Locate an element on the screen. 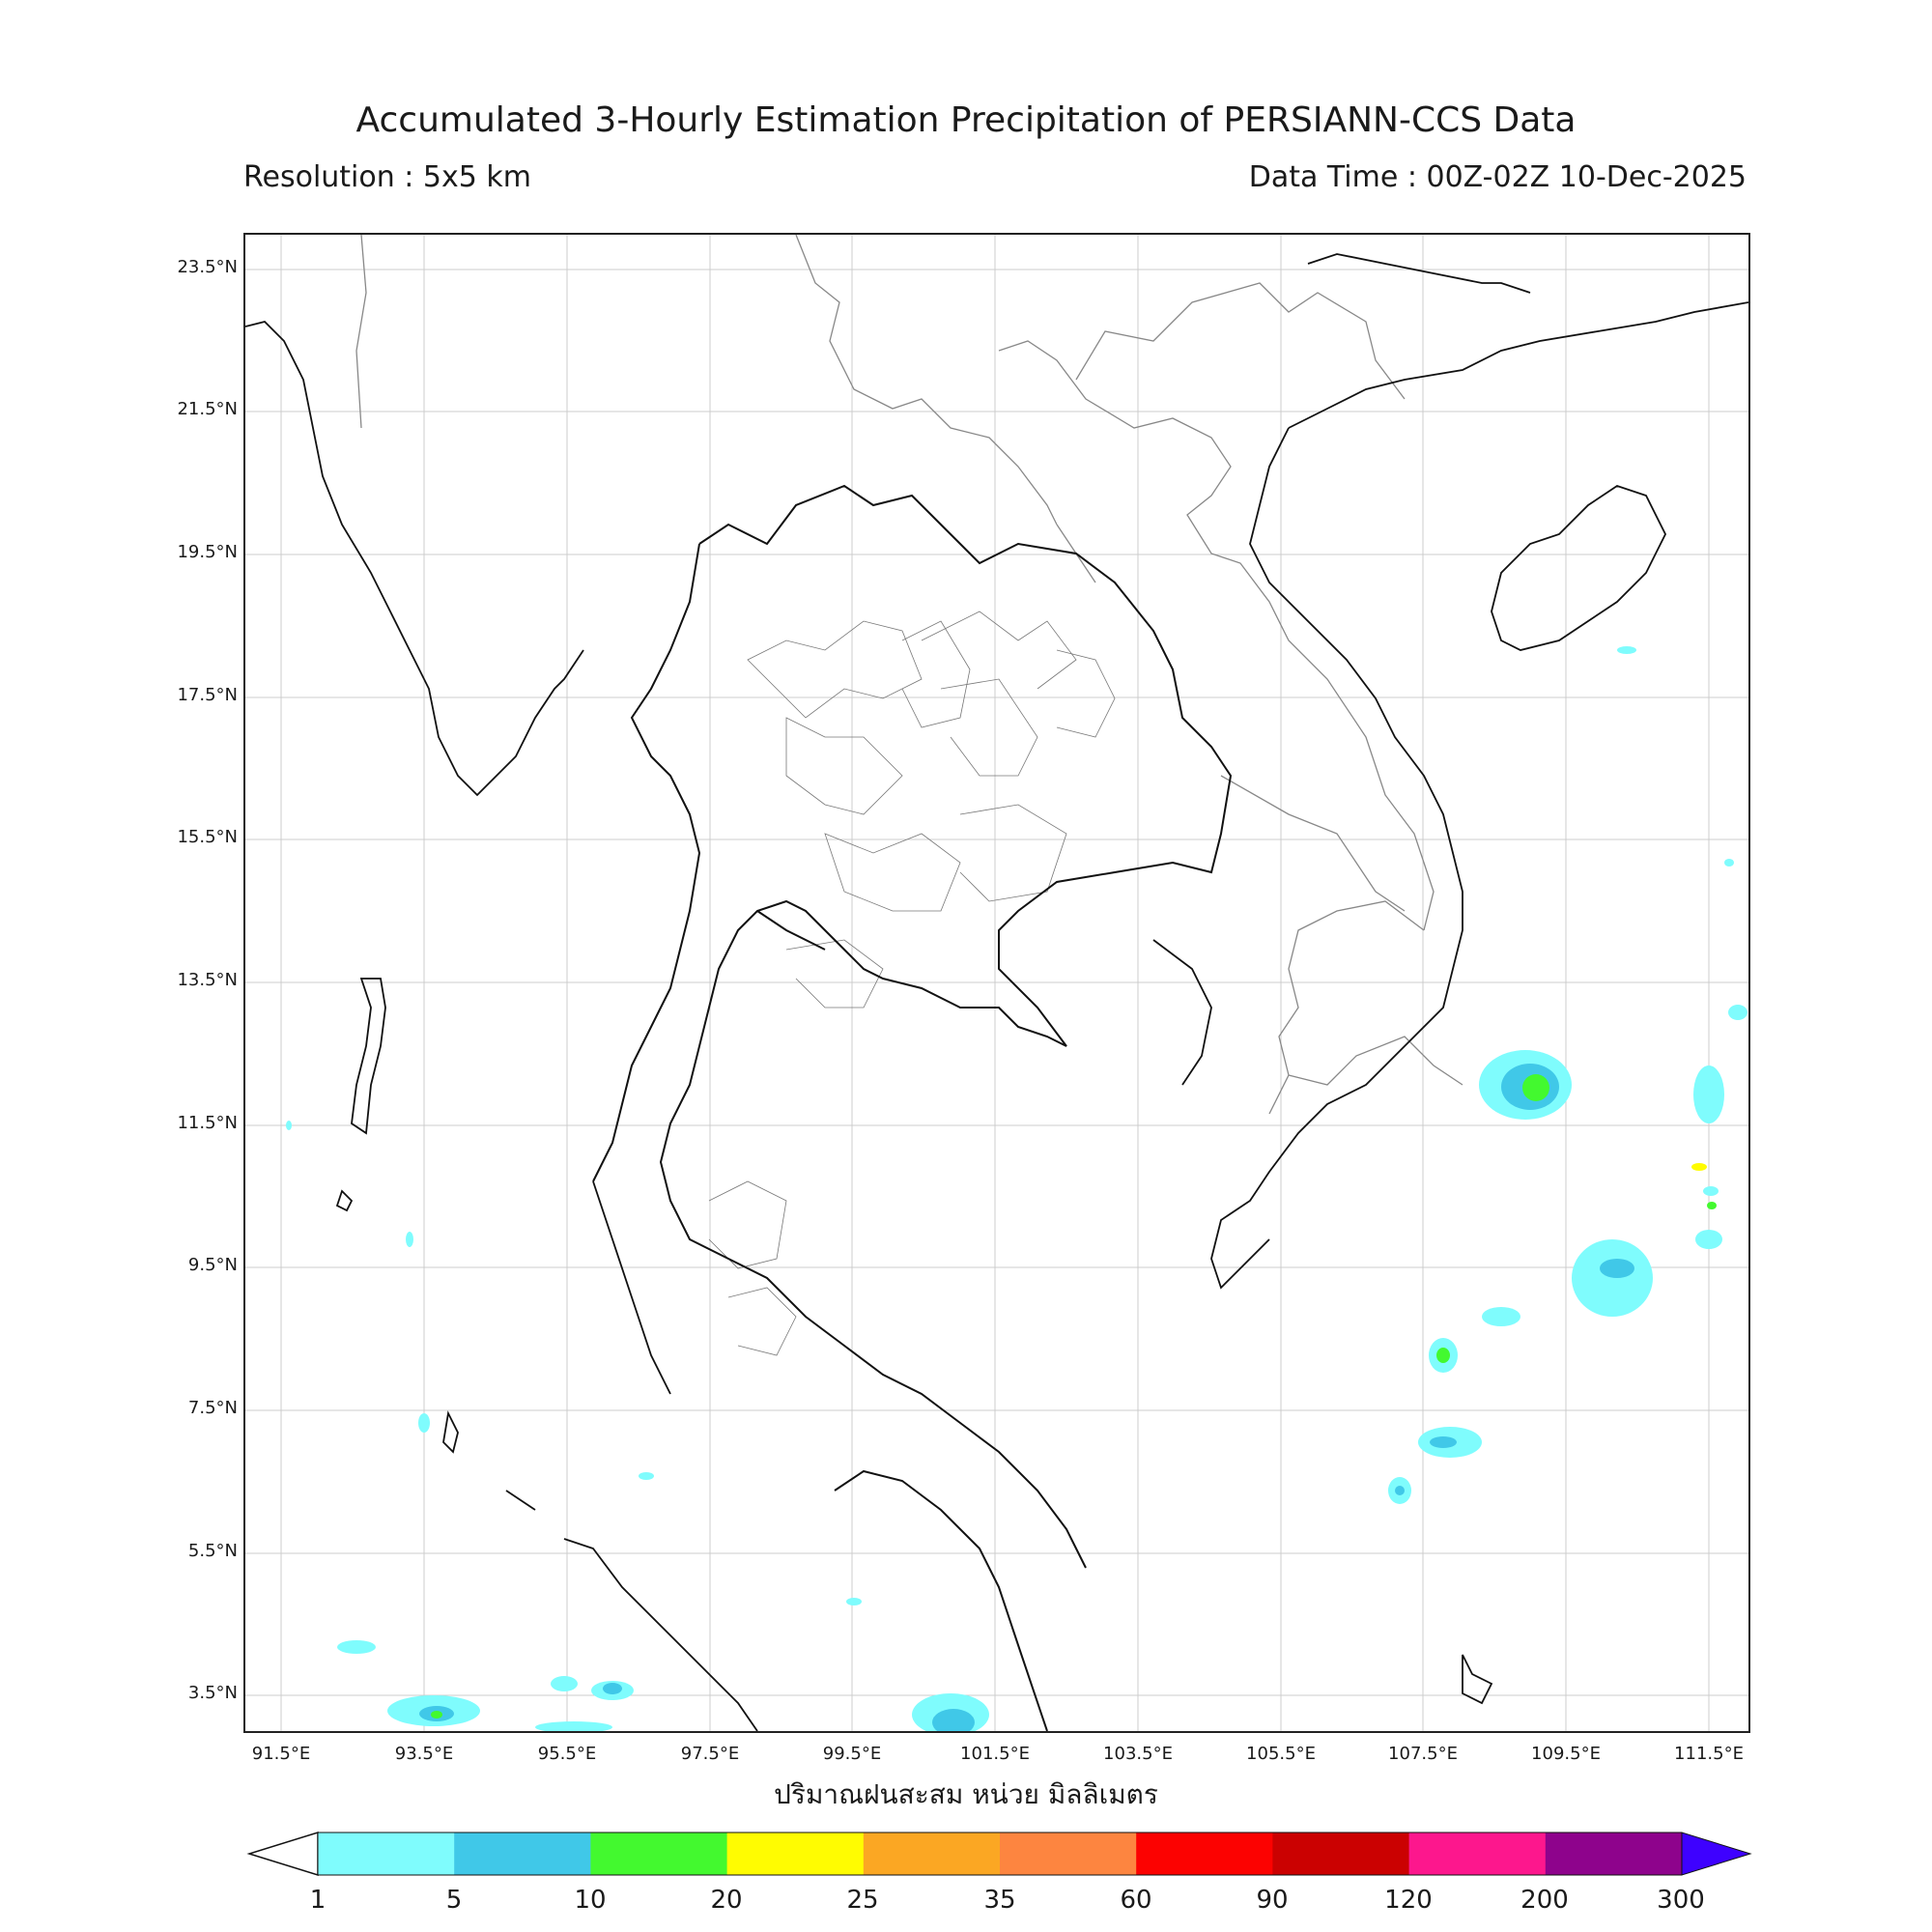 The width and height of the screenshot is (1932, 1932). lon-label: 103.5°E is located at coordinates (1138, 1754).